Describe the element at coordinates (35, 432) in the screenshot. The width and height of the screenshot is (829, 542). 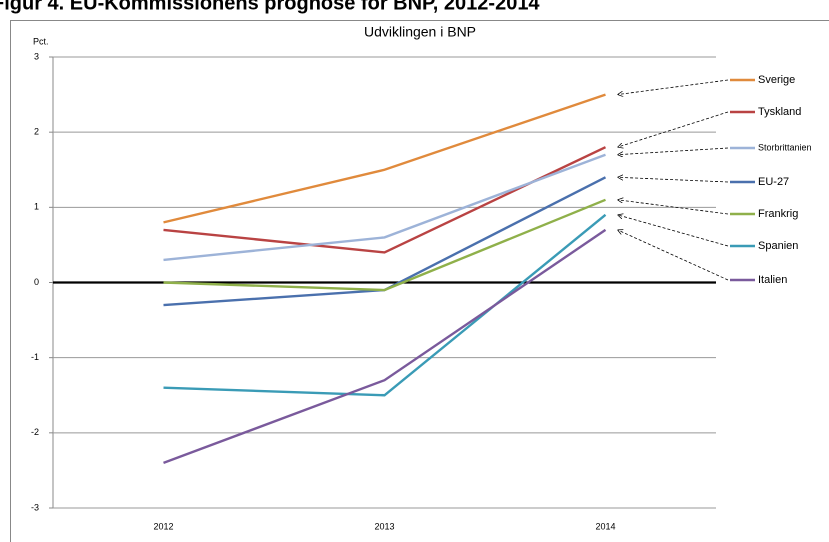
I see `y-tick-label: -2` at that location.